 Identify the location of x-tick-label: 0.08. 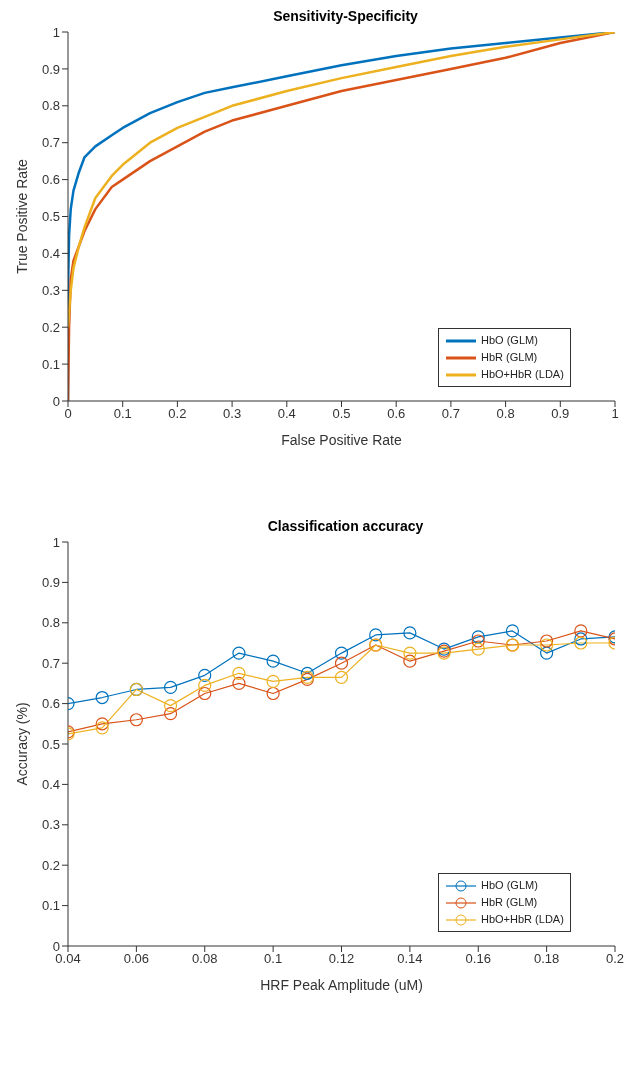
(205, 959).